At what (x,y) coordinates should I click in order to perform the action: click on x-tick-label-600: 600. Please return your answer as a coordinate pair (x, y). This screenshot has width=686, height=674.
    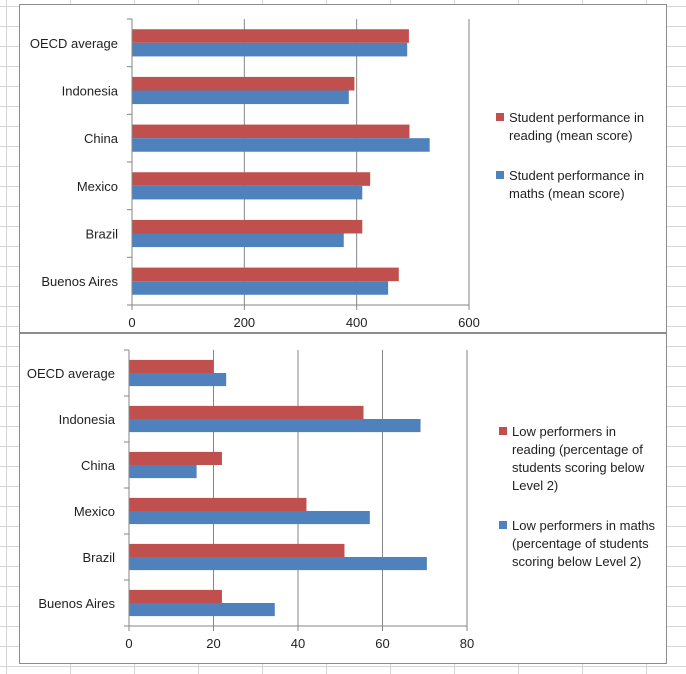
    Looking at the image, I should click on (469, 322).